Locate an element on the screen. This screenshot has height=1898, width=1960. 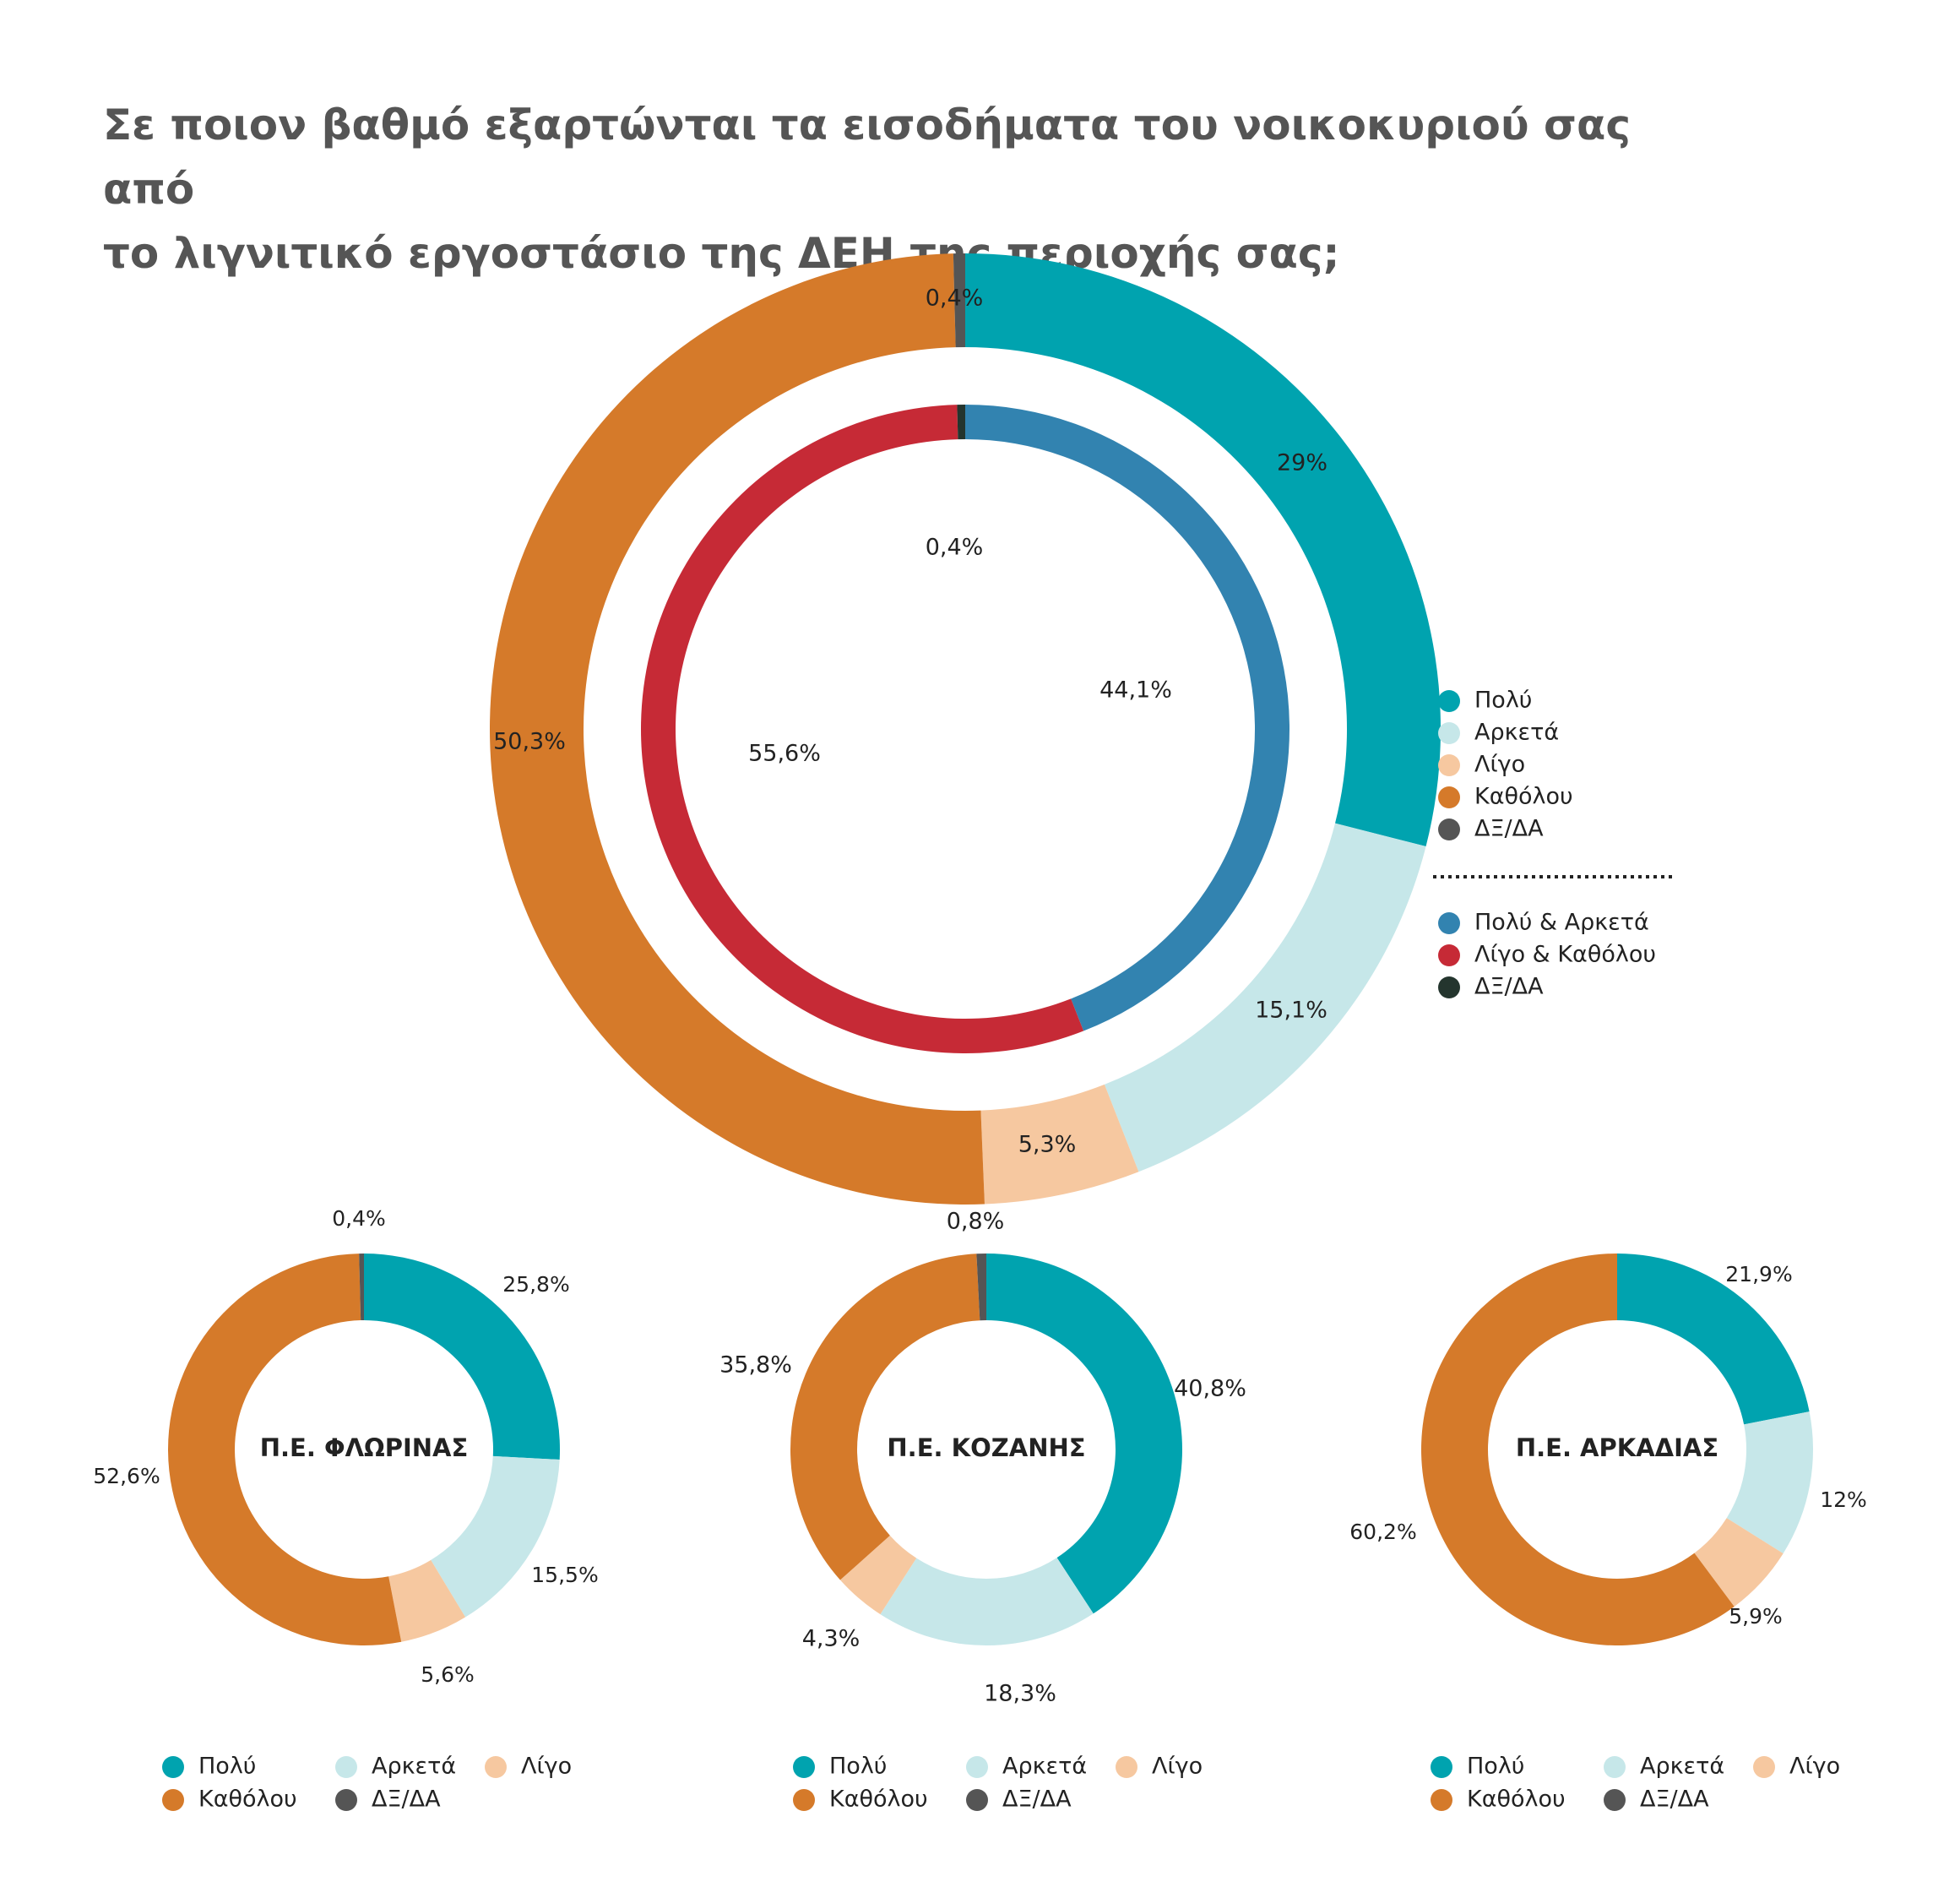
kozani-legend-3-label: Λίγο is located at coordinates (1177, 1767).